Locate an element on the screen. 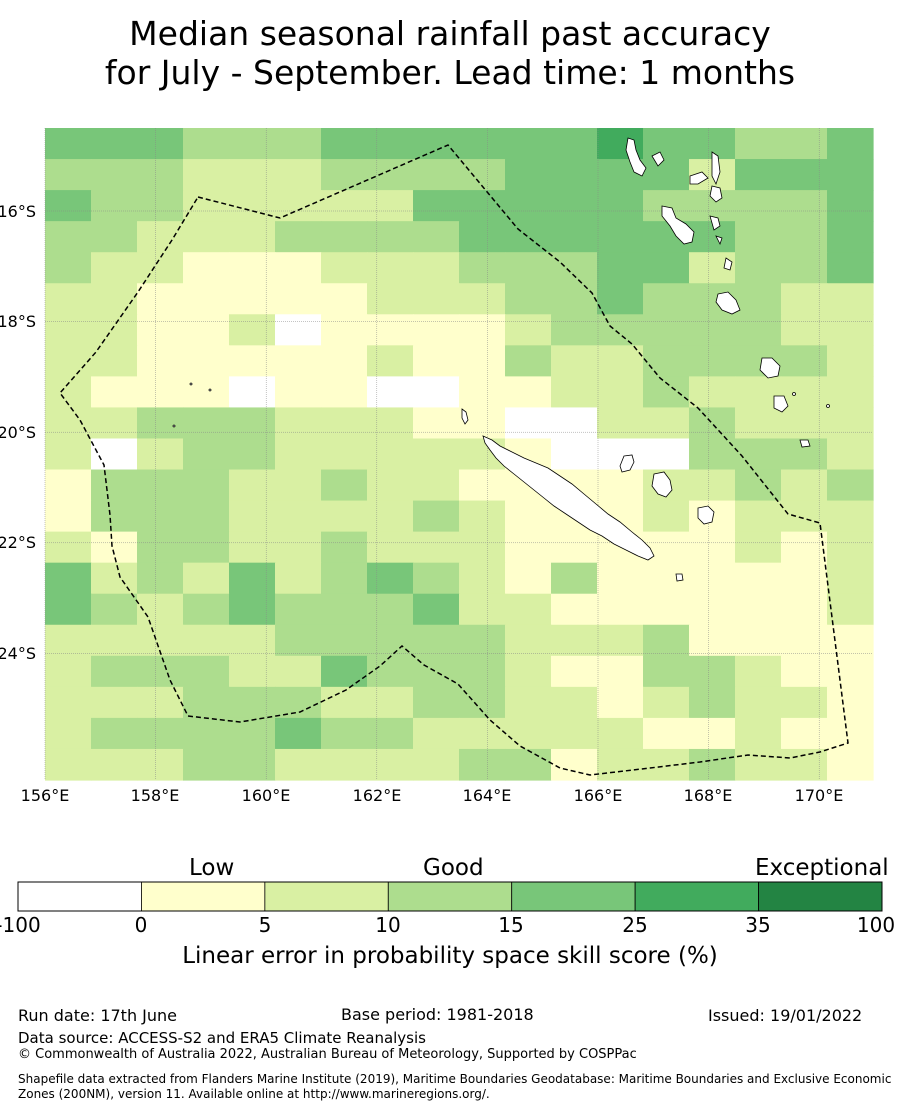  legend-category-exceptional: Exceptional is located at coordinates (822, 868).